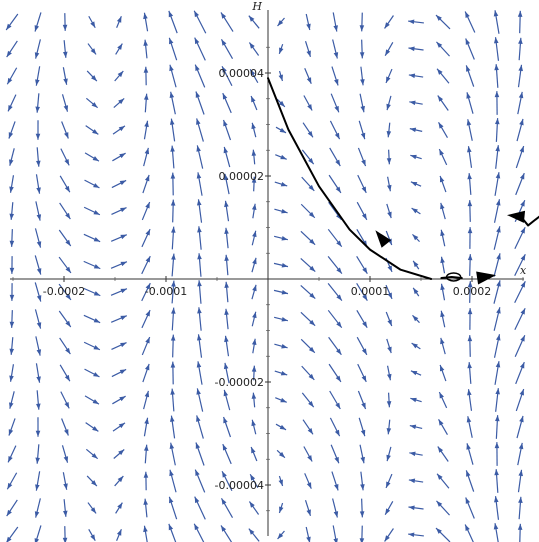  Describe the element at coordinates (523, 270) in the screenshot. I see `x-axis-label: x` at that location.